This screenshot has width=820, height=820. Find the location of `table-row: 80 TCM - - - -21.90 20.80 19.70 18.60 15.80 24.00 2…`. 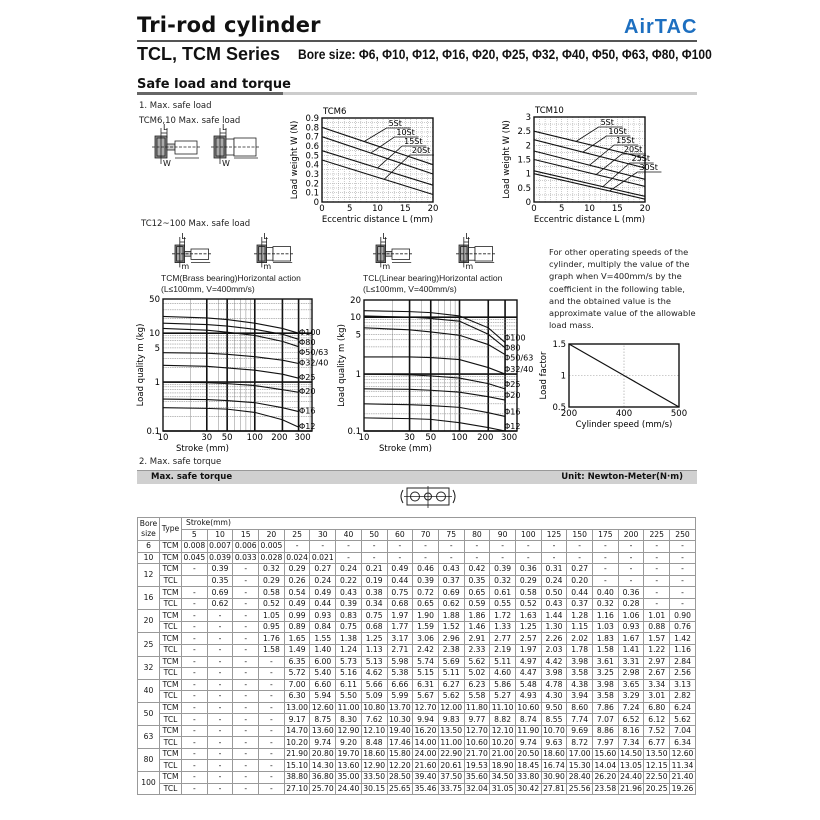

table-row: 80 TCM - - - -21.90 20.80 19.70 18.60 15.80 24.00 2… is located at coordinates (416, 760).